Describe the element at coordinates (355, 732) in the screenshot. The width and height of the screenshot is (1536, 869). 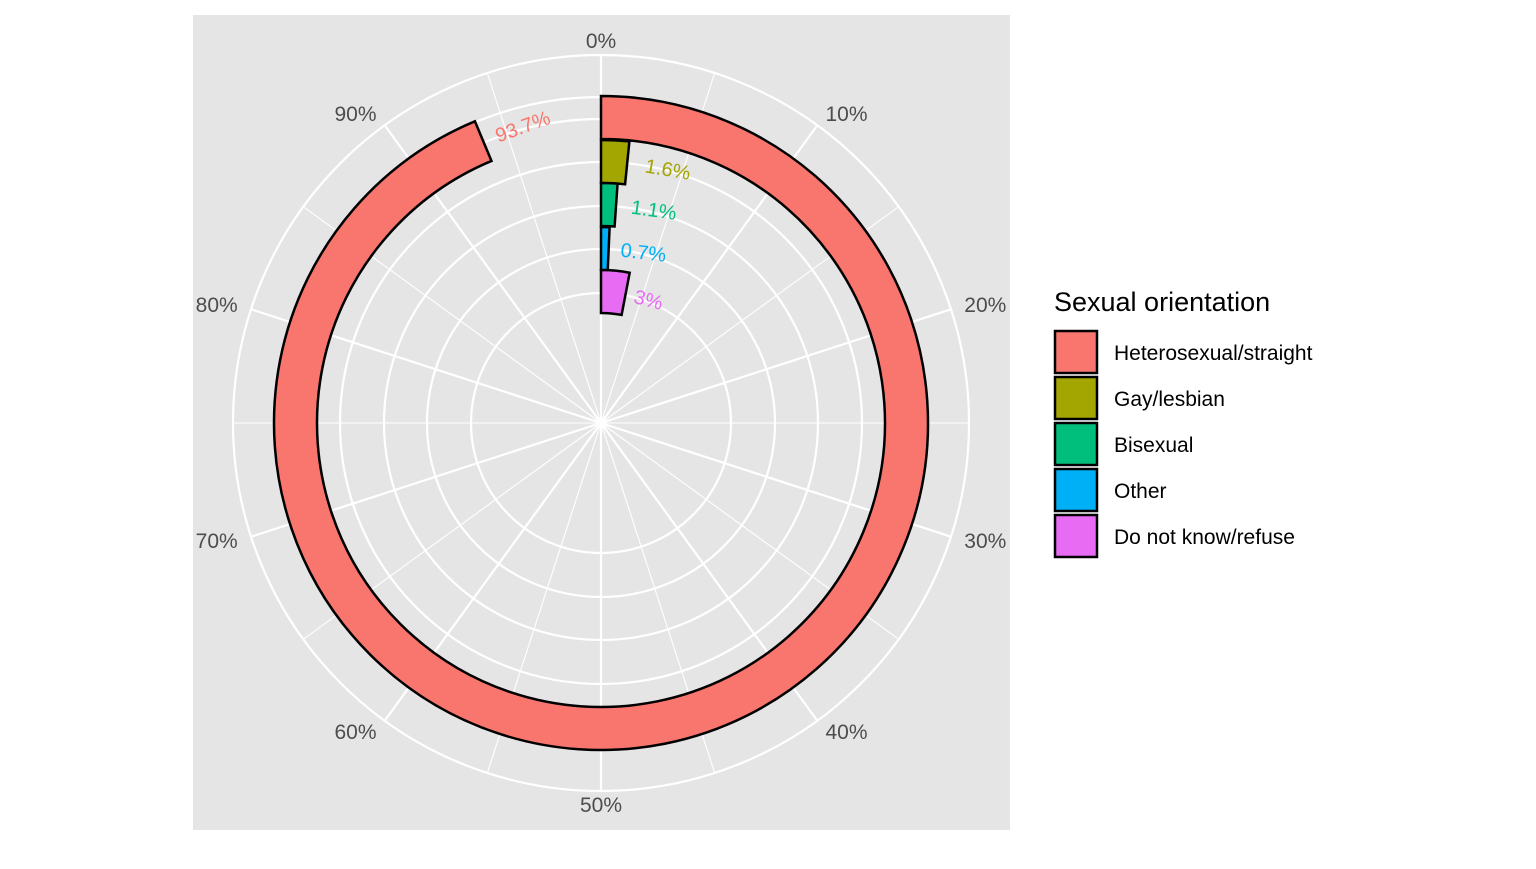
I see `angle-tick-label: 60%` at that location.